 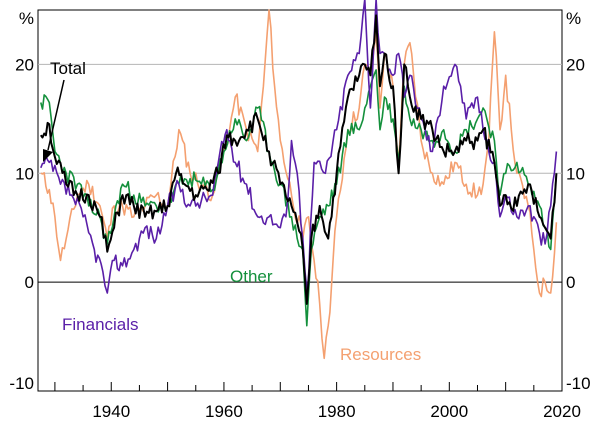 What do you see at coordinates (68, 68) in the screenshot?
I see `annotation-total: Total` at bounding box center [68, 68].